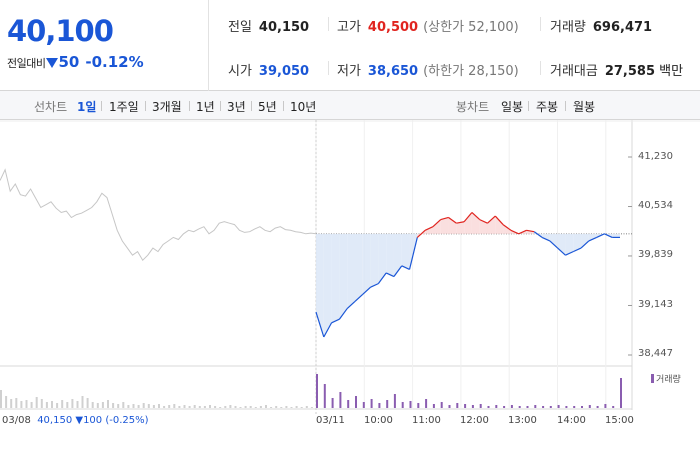  Describe the element at coordinates (167, 107) in the screenshot. I see `tab-3month: 3개월` at that location.